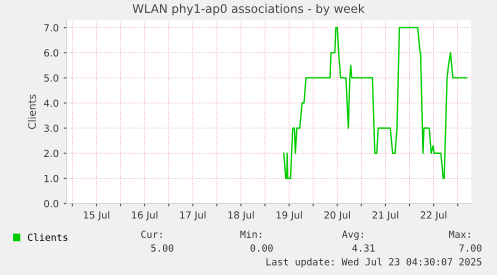 This screenshot has height=275, width=497. Describe the element at coordinates (51, 178) in the screenshot. I see `y-tick-label: 1.0` at that location.